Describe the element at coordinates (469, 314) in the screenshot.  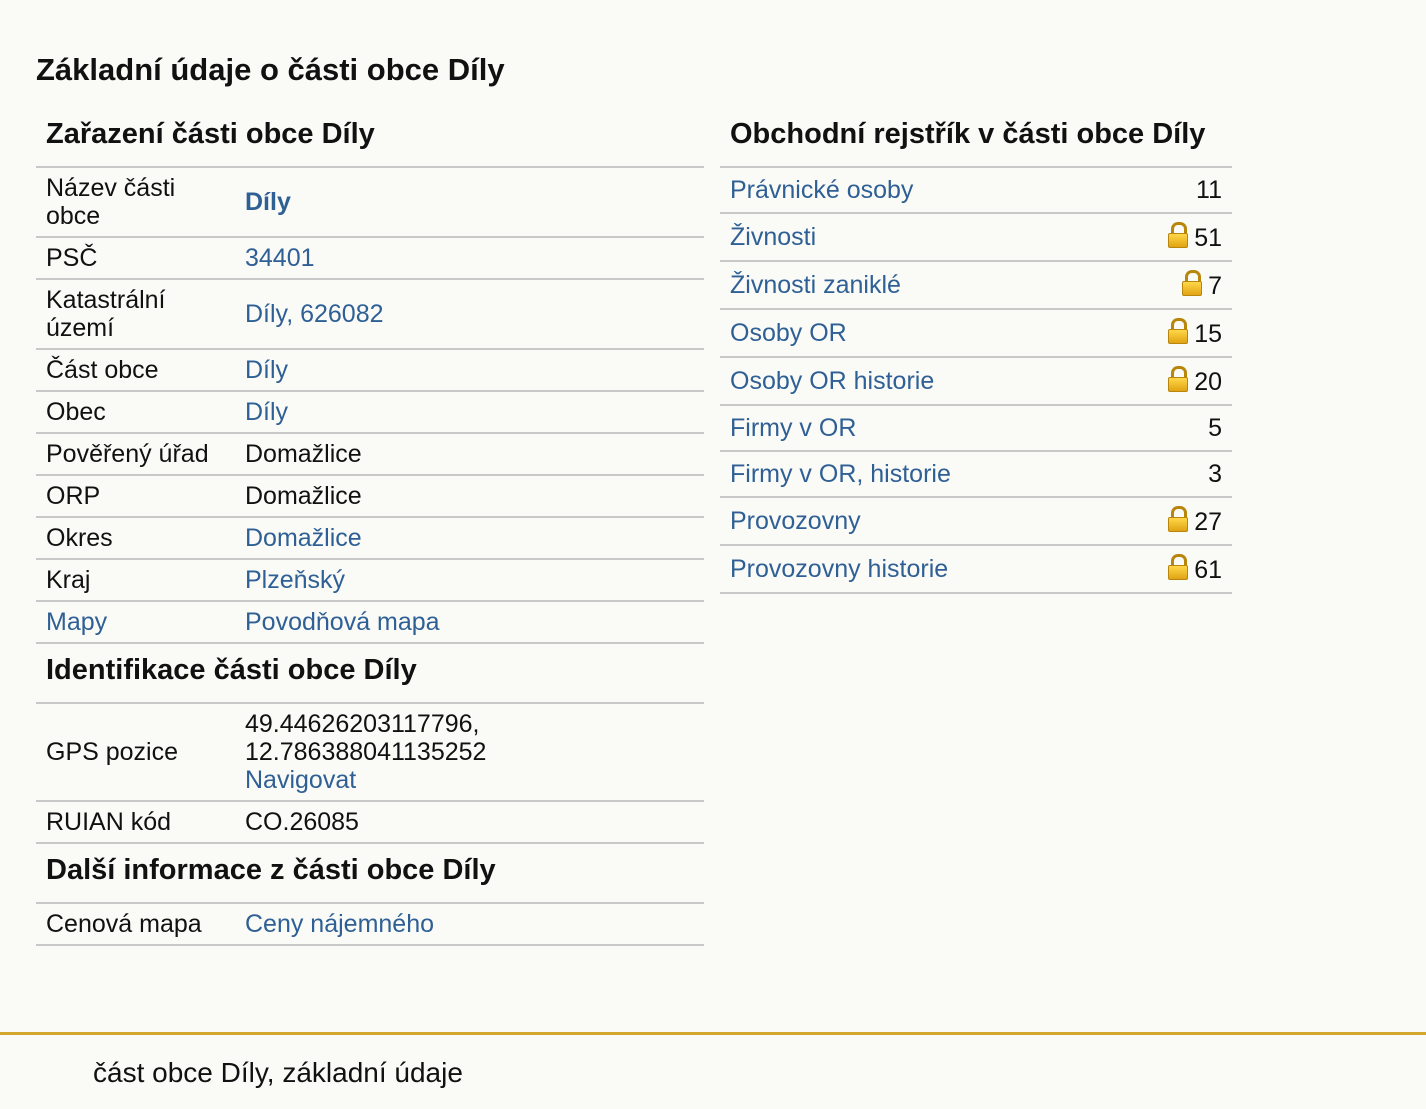
I see `row-value-cell: Díly, 626082` at that location.